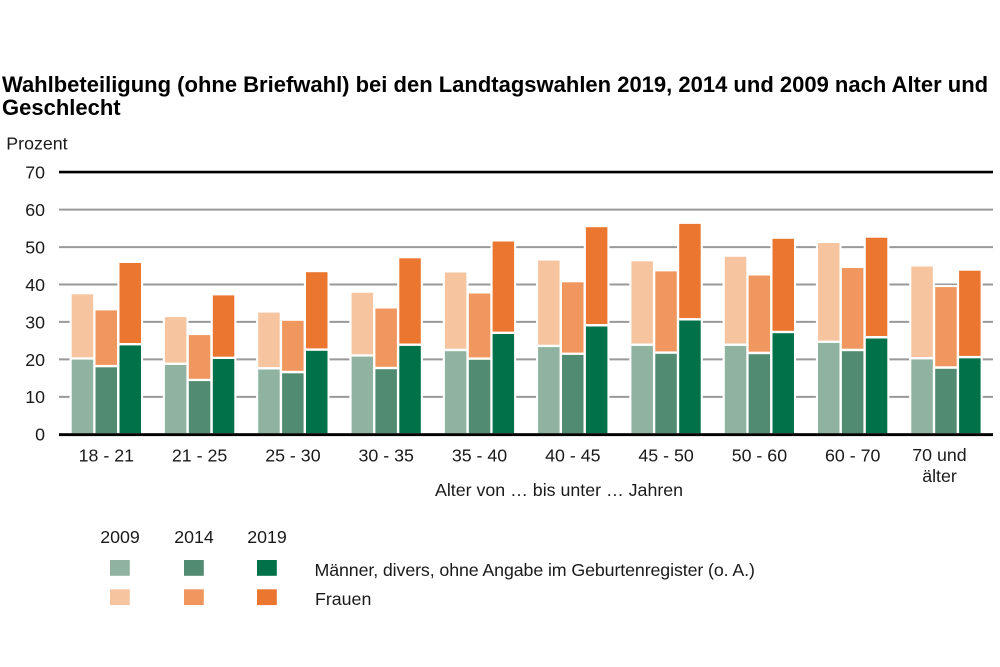 This screenshot has height=667, width=1000. Describe the element at coordinates (292, 456) in the screenshot. I see `svg-text: 25 - 30` at that location.